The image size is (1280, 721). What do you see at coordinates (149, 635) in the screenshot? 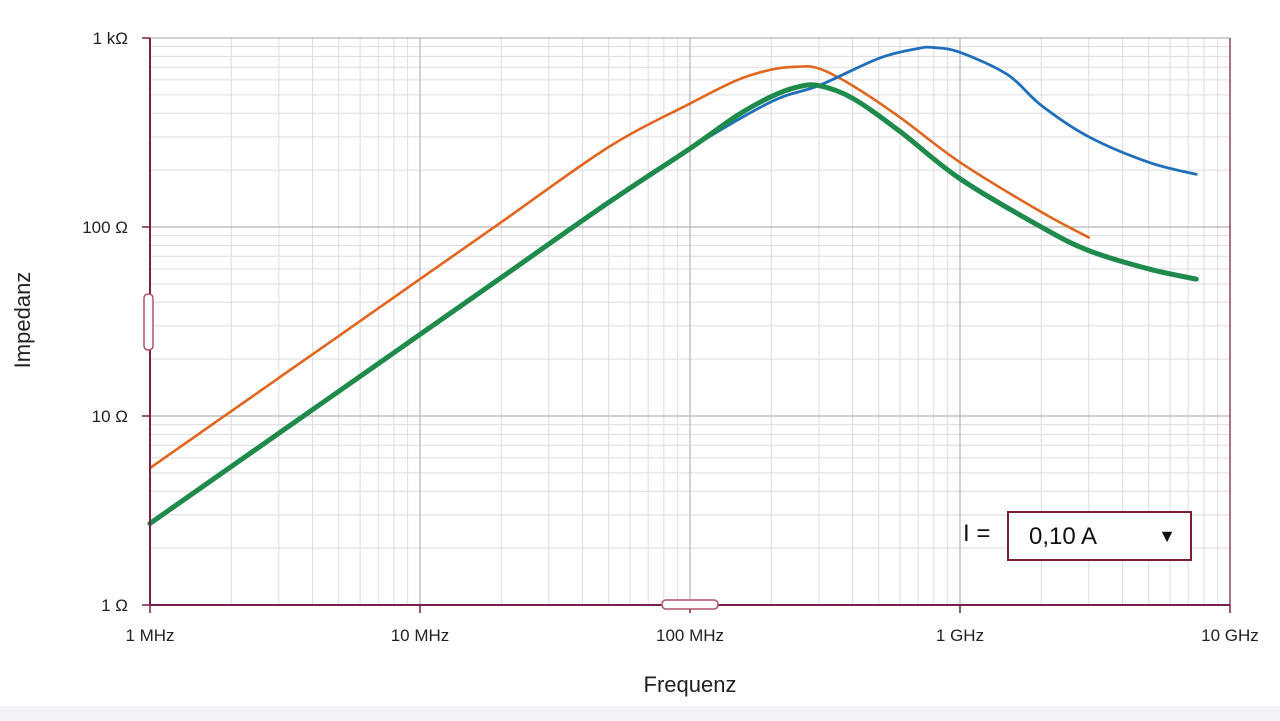
I see `x-tick-label: 1 MHz` at bounding box center [149, 635].